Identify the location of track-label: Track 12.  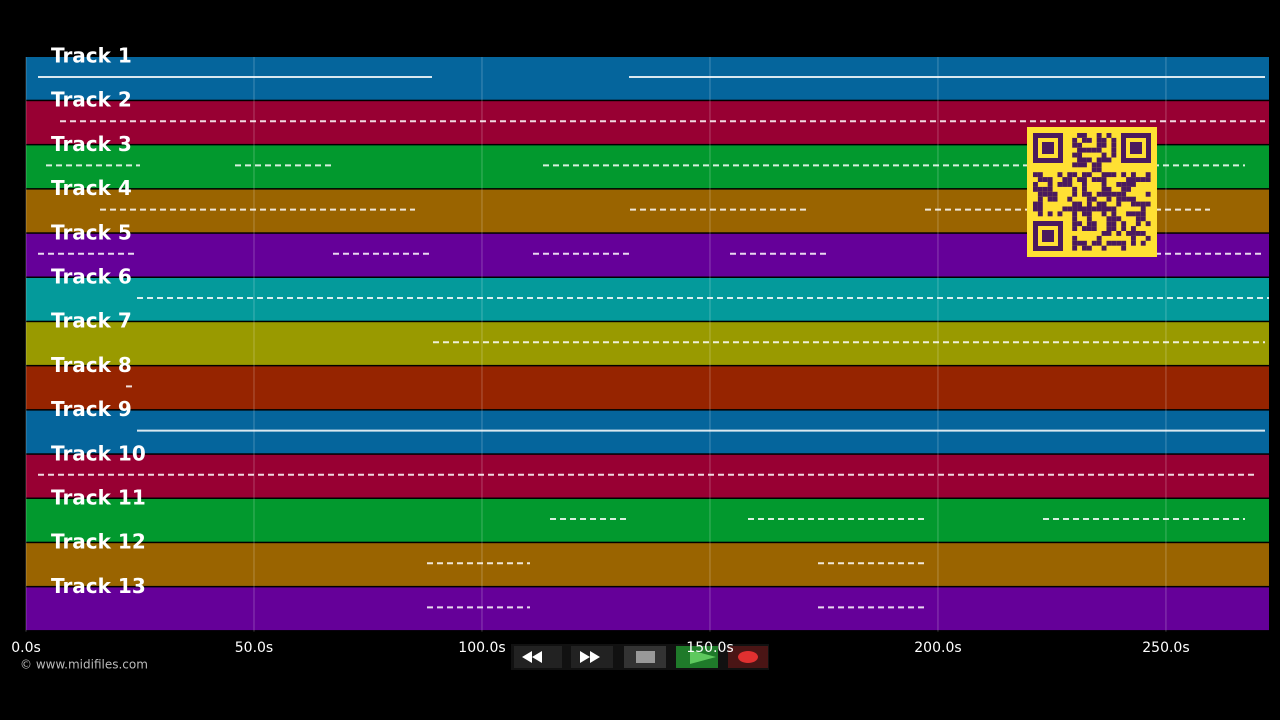
(98, 542).